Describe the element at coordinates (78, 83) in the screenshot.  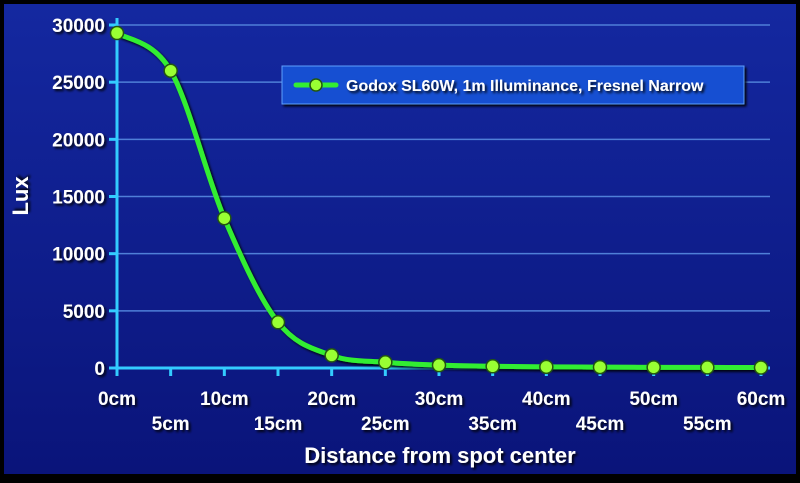
I see `y-tick-label: 25000` at that location.